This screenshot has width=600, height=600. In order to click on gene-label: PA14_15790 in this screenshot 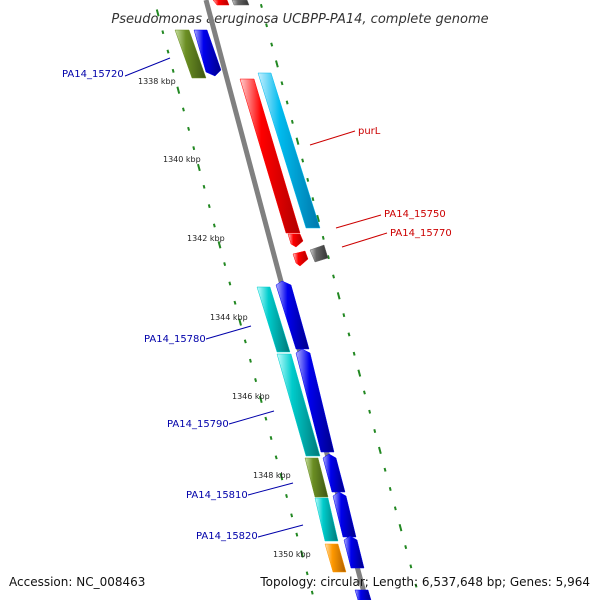, I will do `click(198, 424)`.